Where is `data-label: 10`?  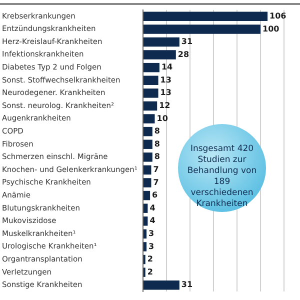
data-label: 10 is located at coordinates (162, 118).